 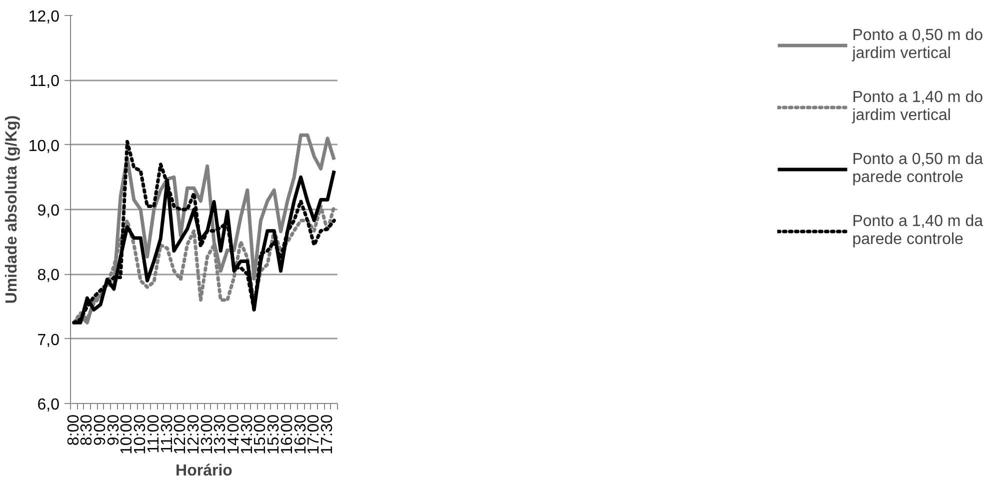 What do you see at coordinates (917, 169) in the screenshot?
I see `legend-label: Ponto a 0,50 m da parede controle` at bounding box center [917, 169].